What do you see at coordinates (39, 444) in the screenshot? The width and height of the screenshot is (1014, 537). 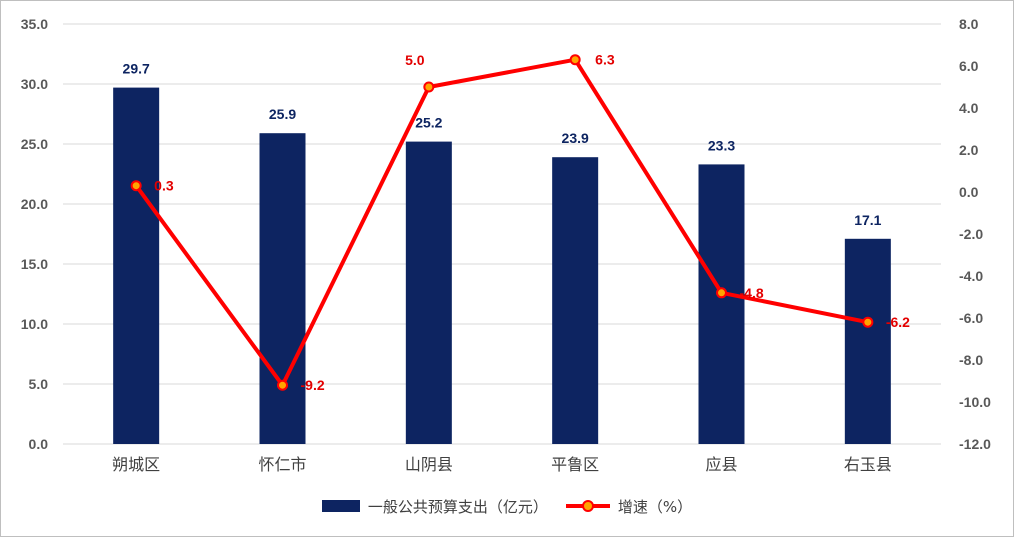 I see `y-left-tick-label: 0.0` at bounding box center [39, 444].